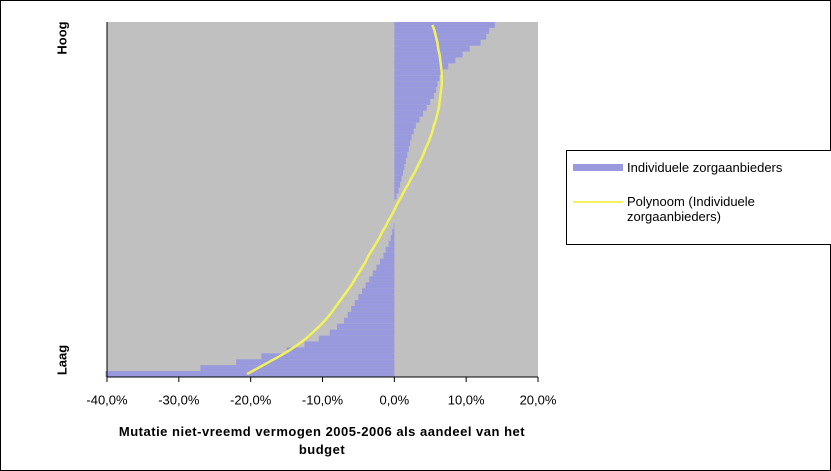 This screenshot has width=831, height=471. I want to click on y-label-top: Hoog, so click(61, 37).